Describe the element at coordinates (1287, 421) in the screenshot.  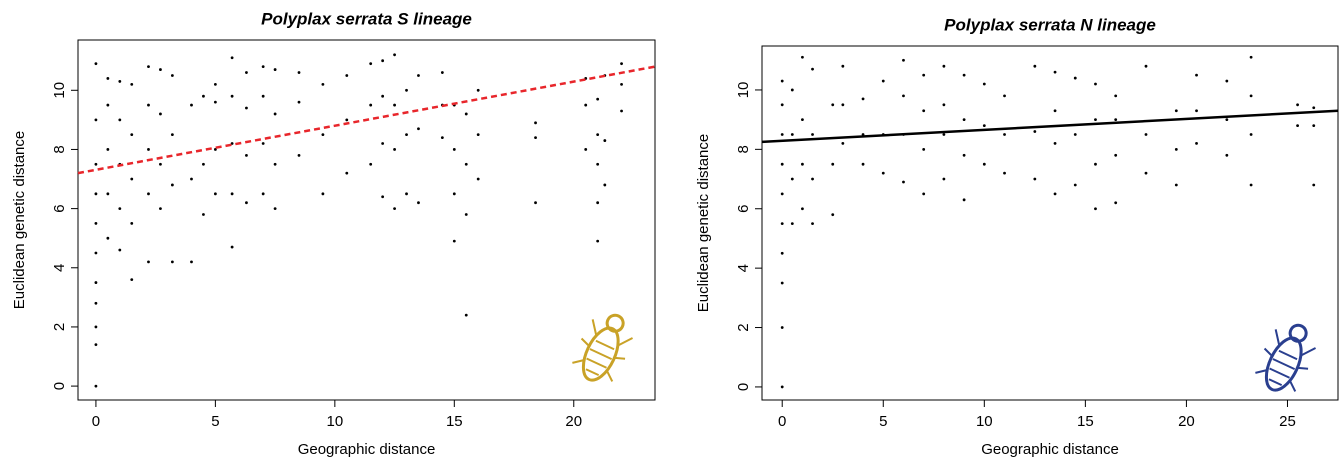
I see `x-tick-label: 25` at that location.